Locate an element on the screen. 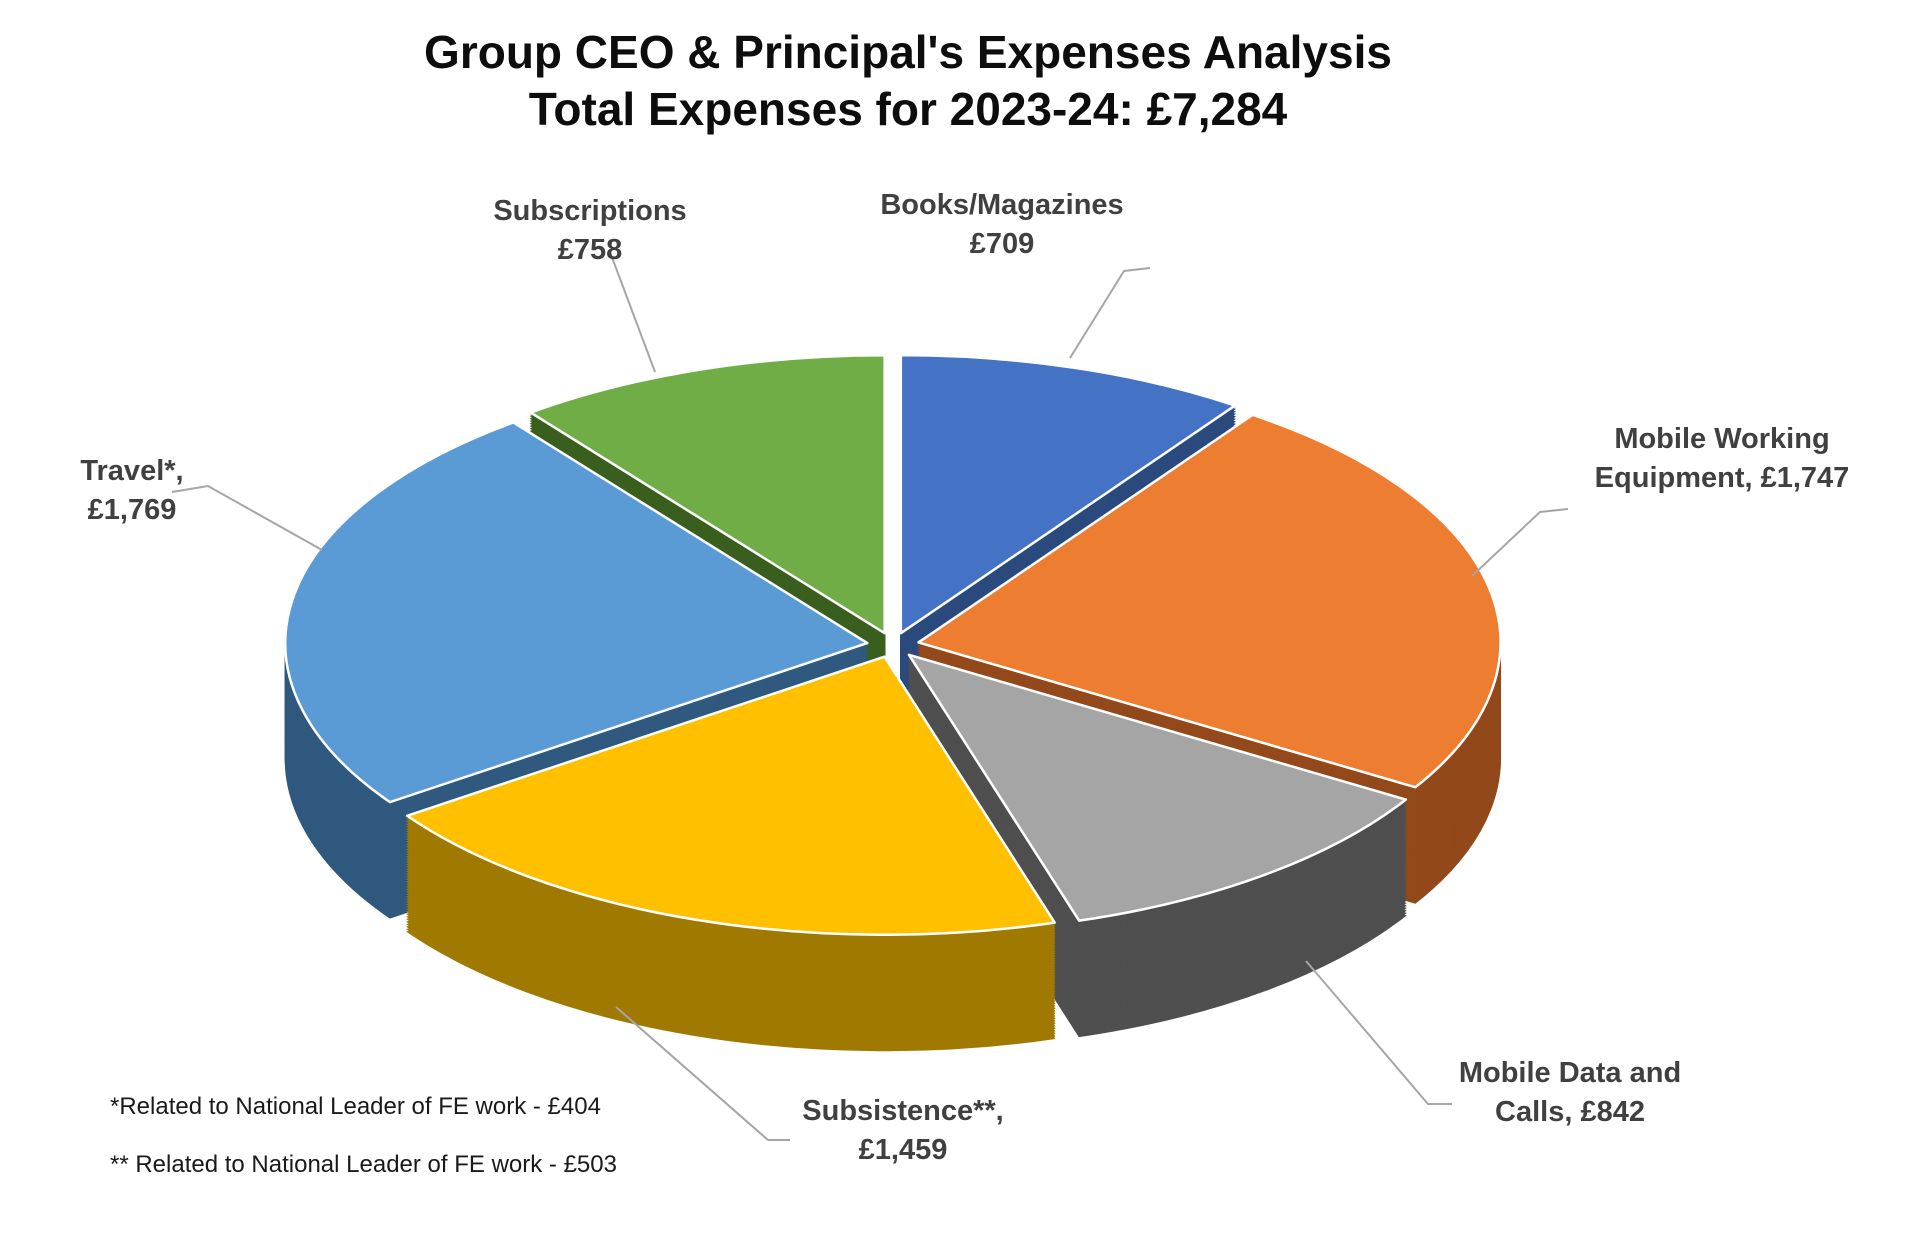  leader-line-books-magazines is located at coordinates (1110, 313).